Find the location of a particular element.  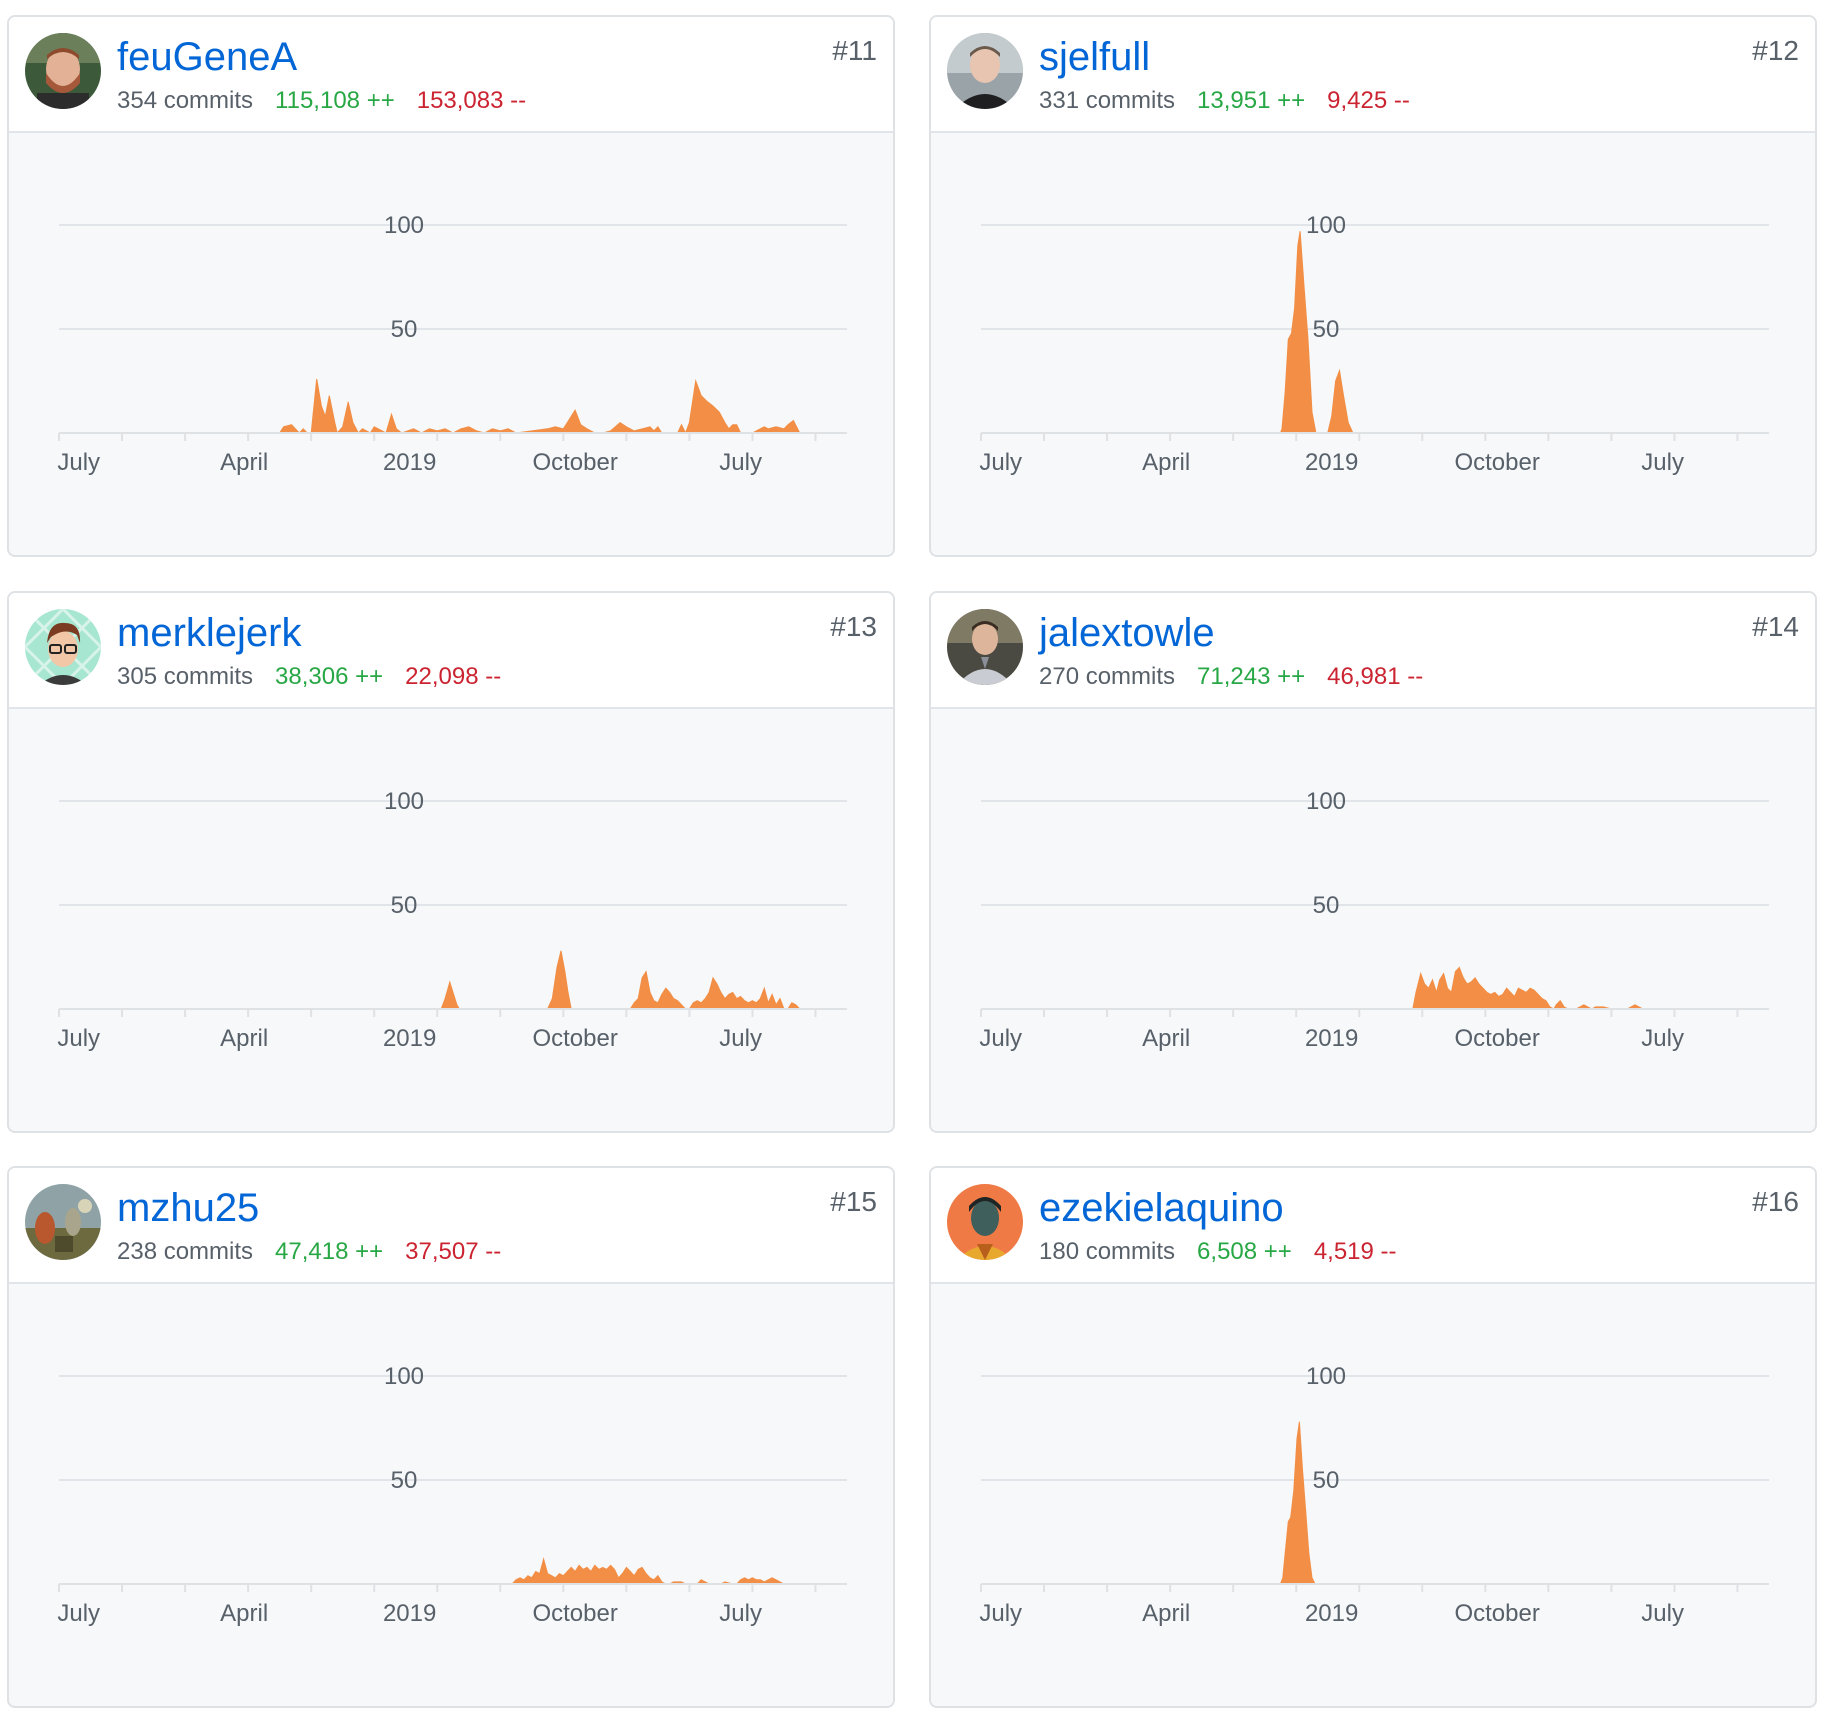

contributor-login: ezekielaquino is located at coordinates (1161, 1208).